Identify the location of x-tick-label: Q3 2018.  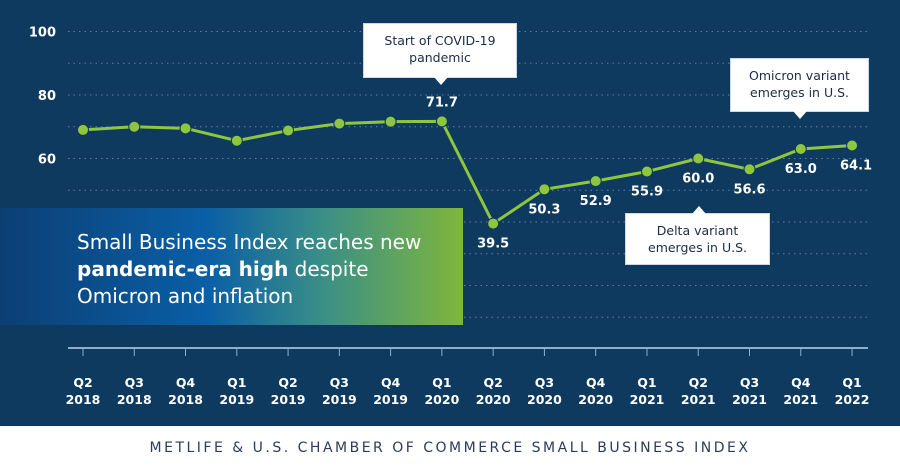
(134, 391).